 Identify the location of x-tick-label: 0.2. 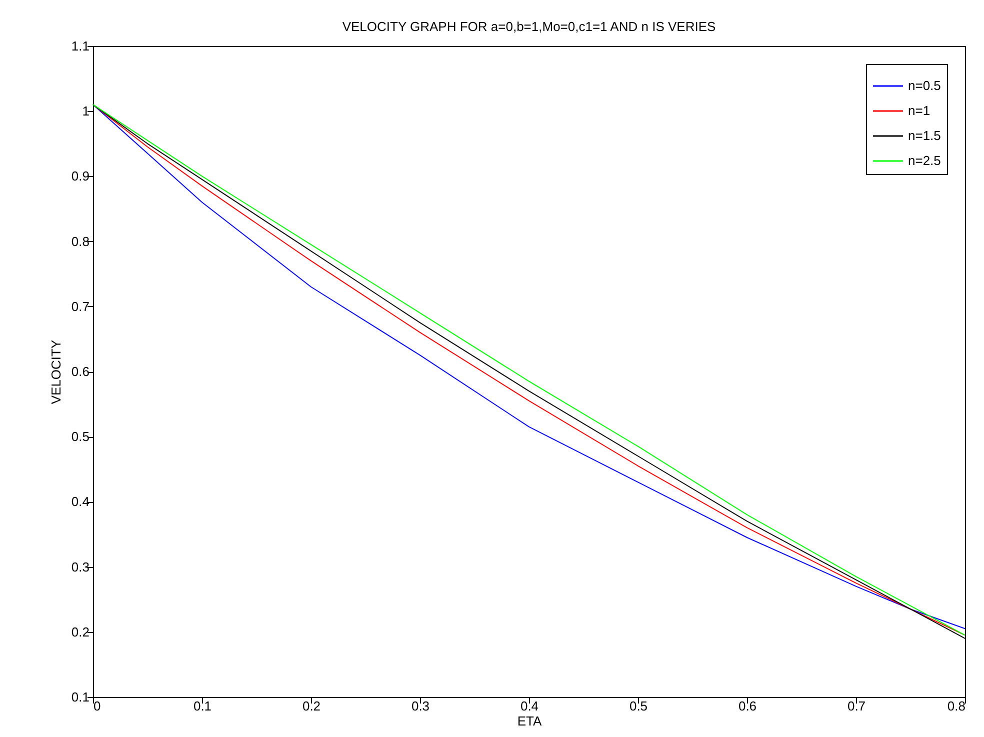
(311, 706).